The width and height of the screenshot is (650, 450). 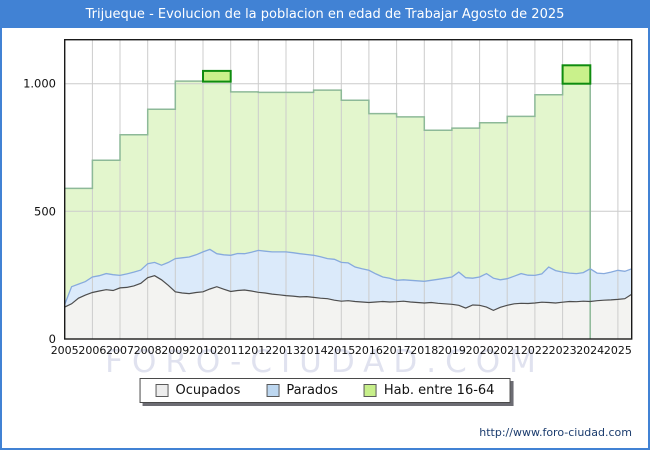 I want to click on legend-swatch-parados, so click(x=273, y=390).